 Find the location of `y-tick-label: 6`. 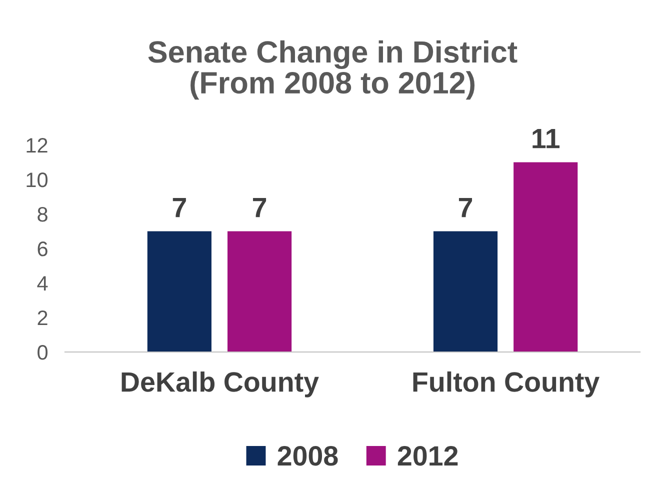

y-tick-label: 6 is located at coordinates (43, 249).